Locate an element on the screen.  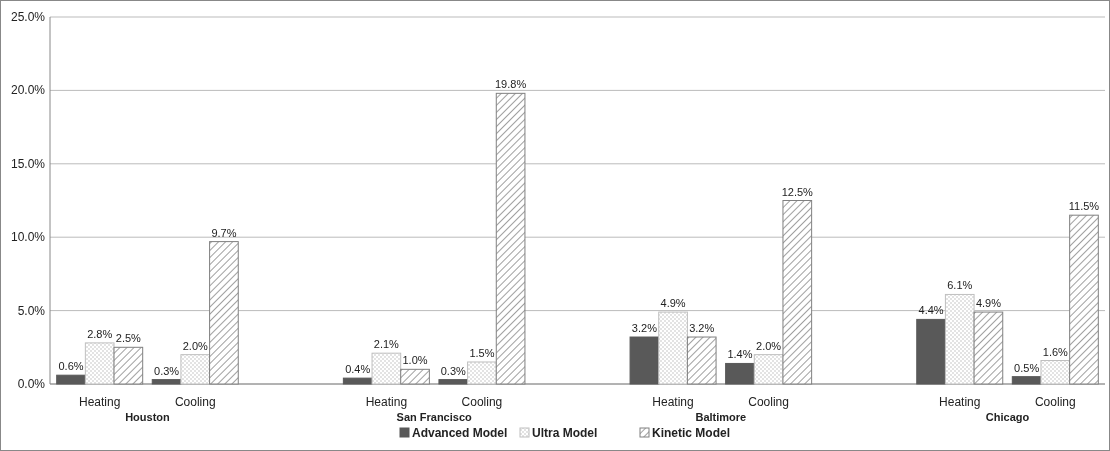
data-label: 0.4% is located at coordinates (358, 369).